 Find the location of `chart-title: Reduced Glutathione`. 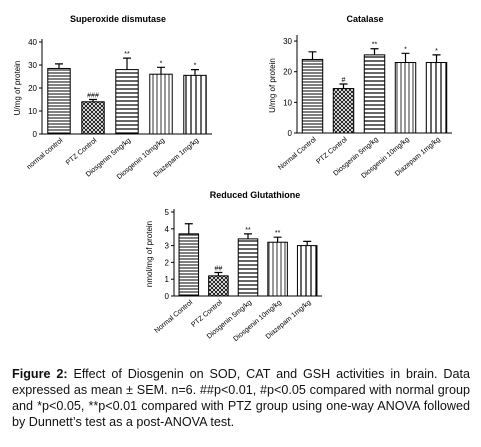

chart-title: Reduced Glutathione is located at coordinates (255, 195).